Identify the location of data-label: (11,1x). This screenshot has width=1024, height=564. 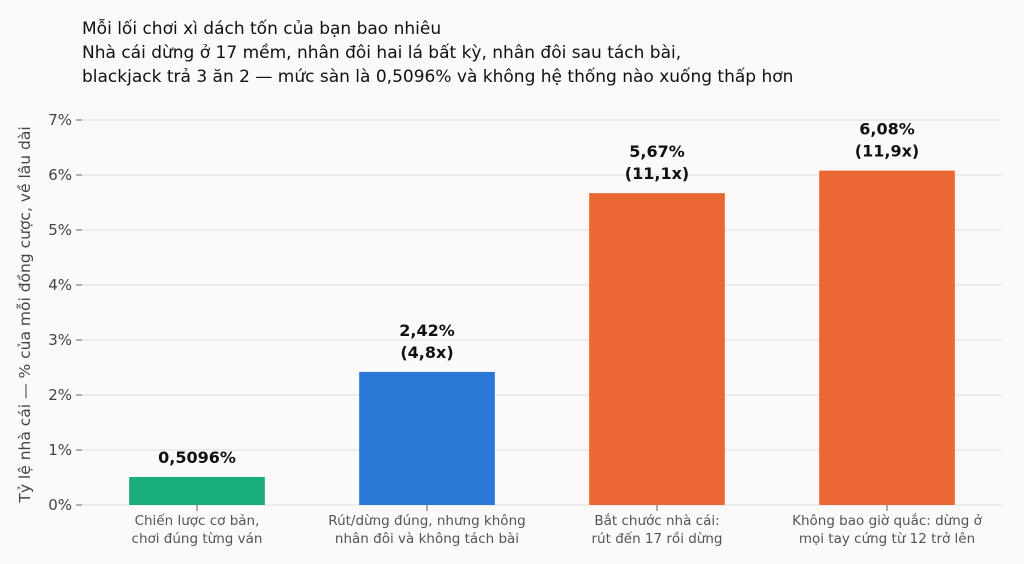
(657, 173).